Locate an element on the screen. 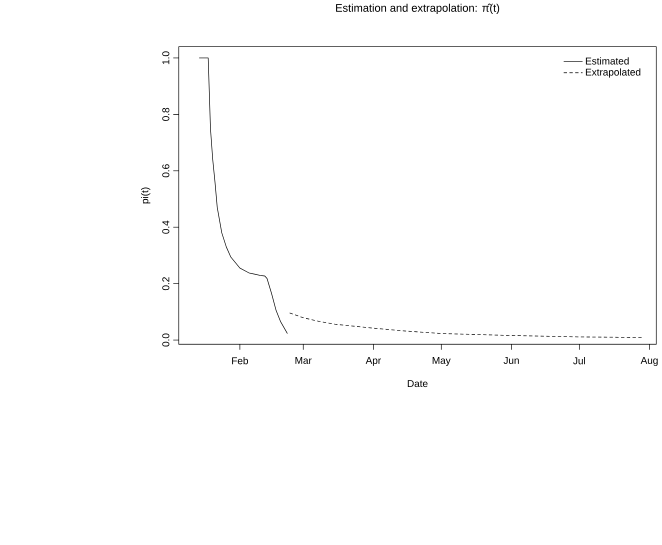 This screenshot has height=545, width=662. chart-title: Estimation and extrapolation: π̂(t) is located at coordinates (418, 9).